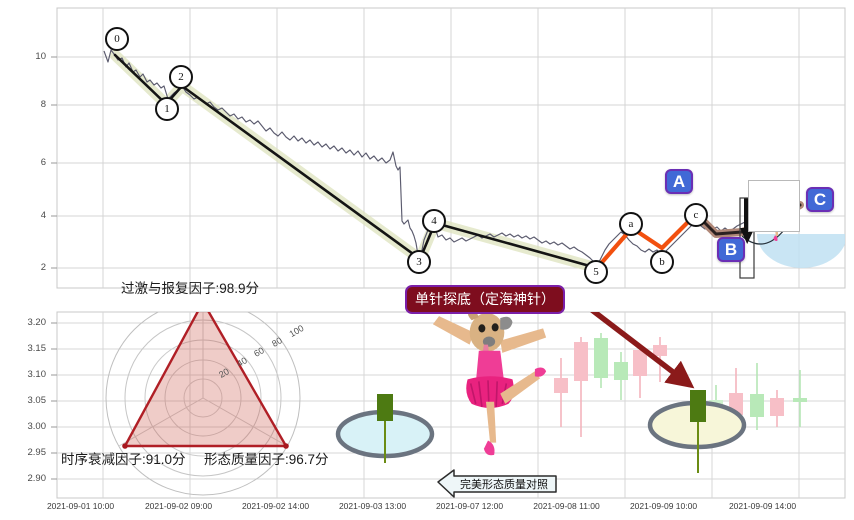 This screenshot has height=520, width=854. Describe the element at coordinates (731, 249) in the screenshot. I see `marker-badge-b: B` at that location.